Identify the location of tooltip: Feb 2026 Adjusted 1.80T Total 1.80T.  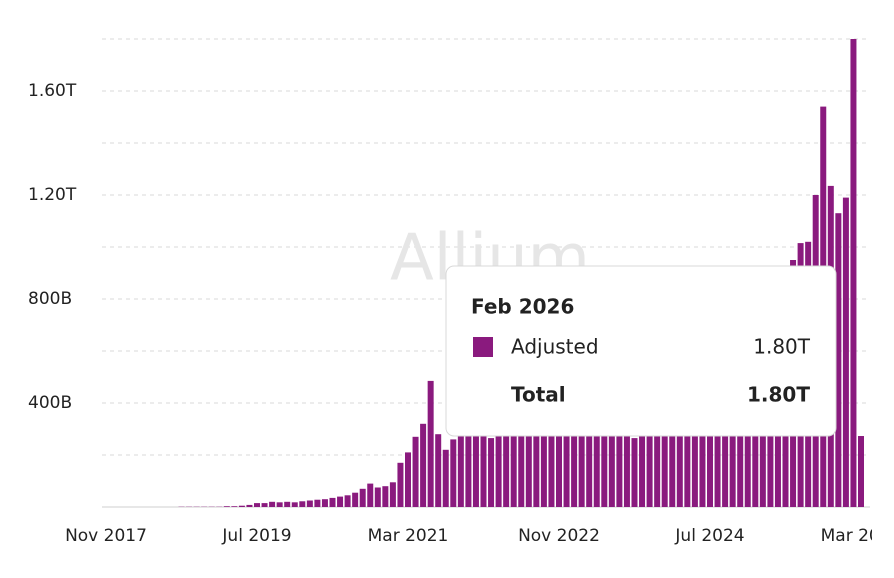
(641, 351).